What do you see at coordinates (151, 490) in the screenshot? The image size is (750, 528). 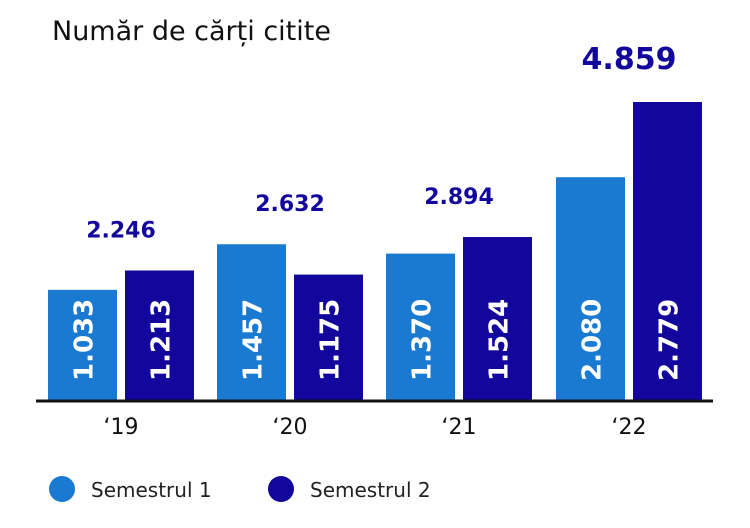 I see `legend-label: Semestrul 1` at bounding box center [151, 490].